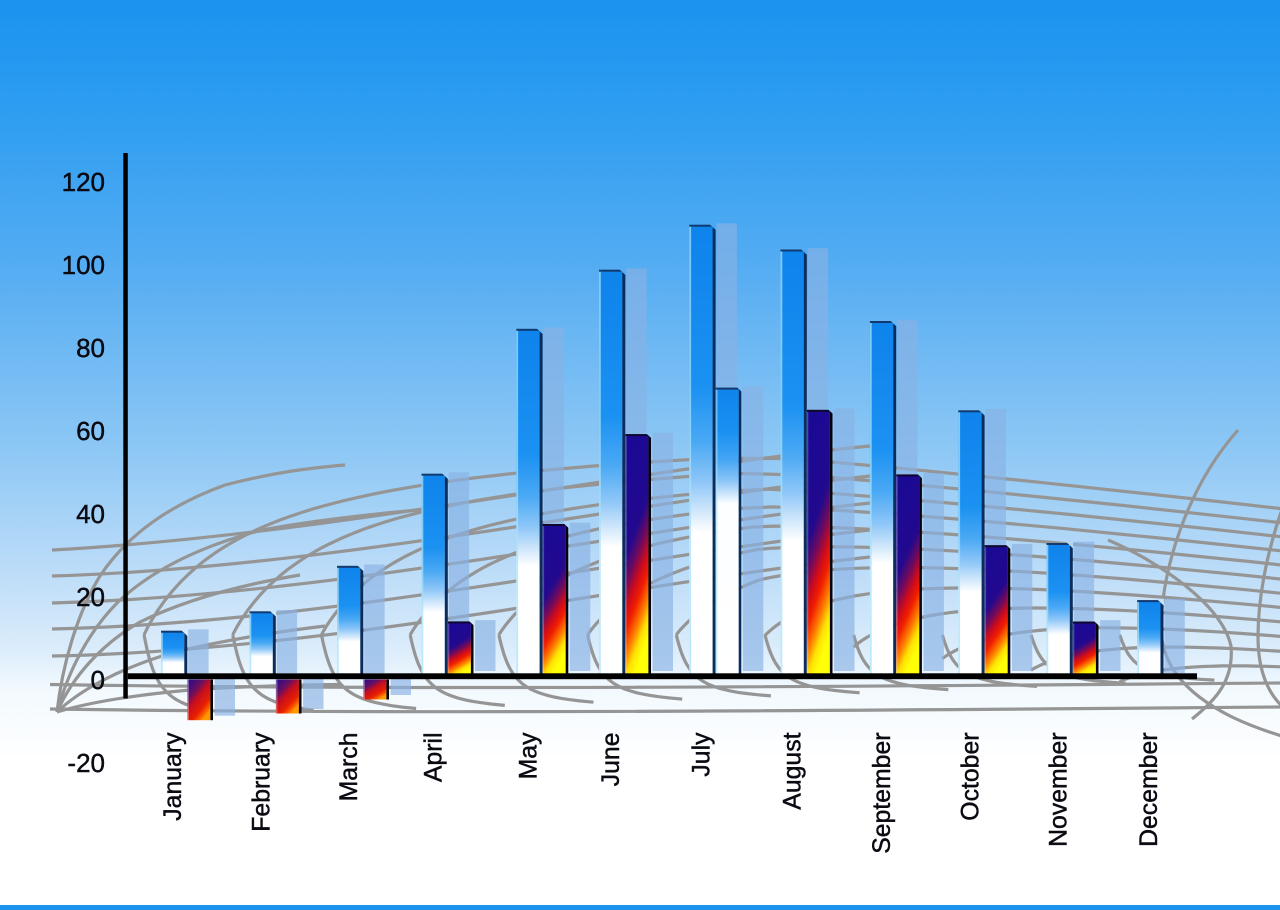  What do you see at coordinates (262, 782) in the screenshot?
I see `svg-text: February` at bounding box center [262, 782].